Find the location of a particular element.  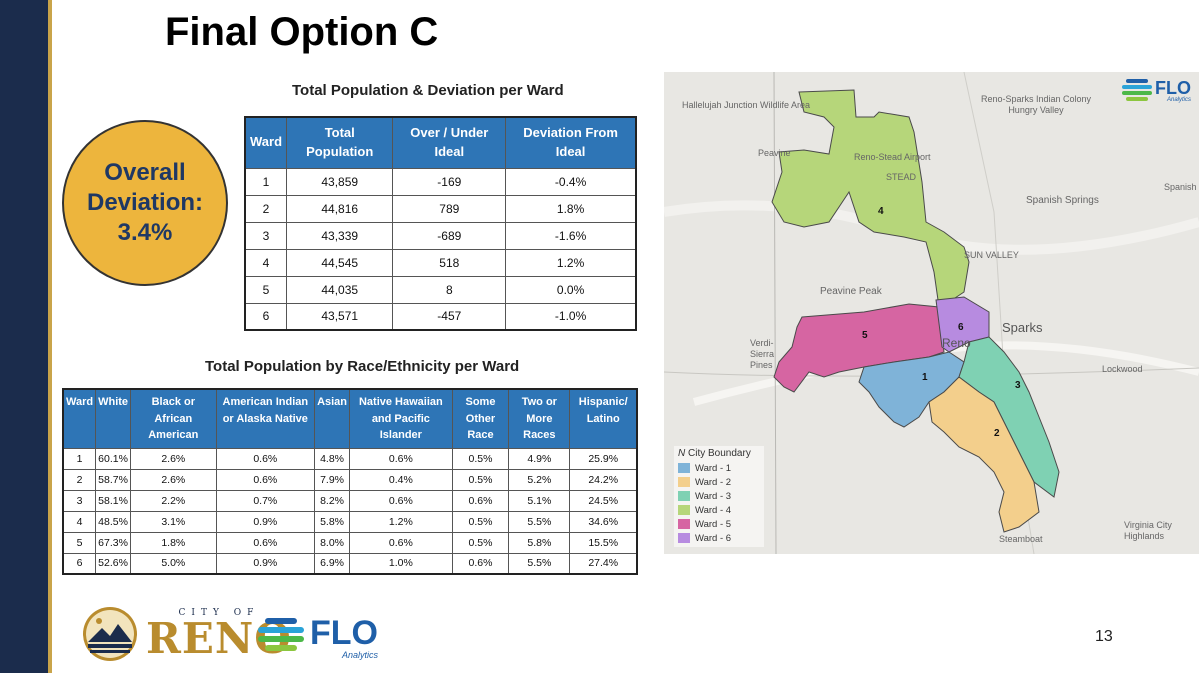

overall-deviation-text: Overall Deviation: 3.4% is located at coordinates (144, 202).